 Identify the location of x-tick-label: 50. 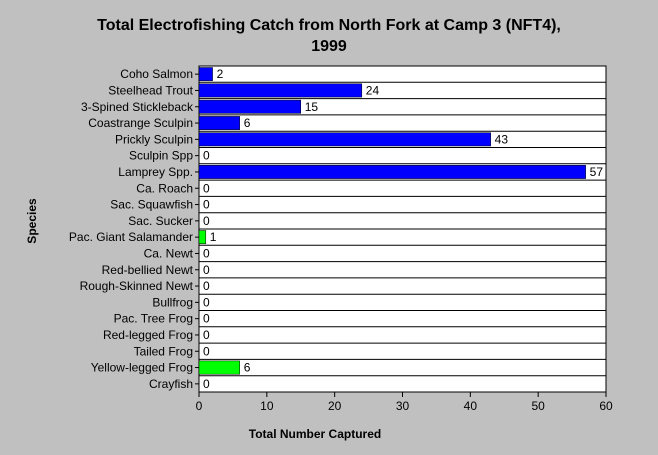
(538, 406).